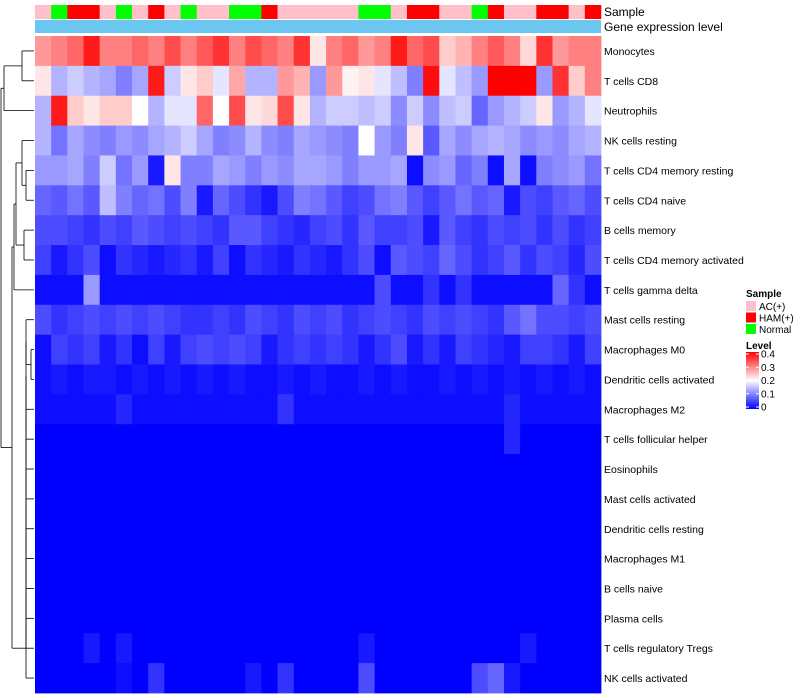 This screenshot has width=800, height=700. What do you see at coordinates (752, 380) in the screenshot?
I see `level-color-bar` at bounding box center [752, 380].